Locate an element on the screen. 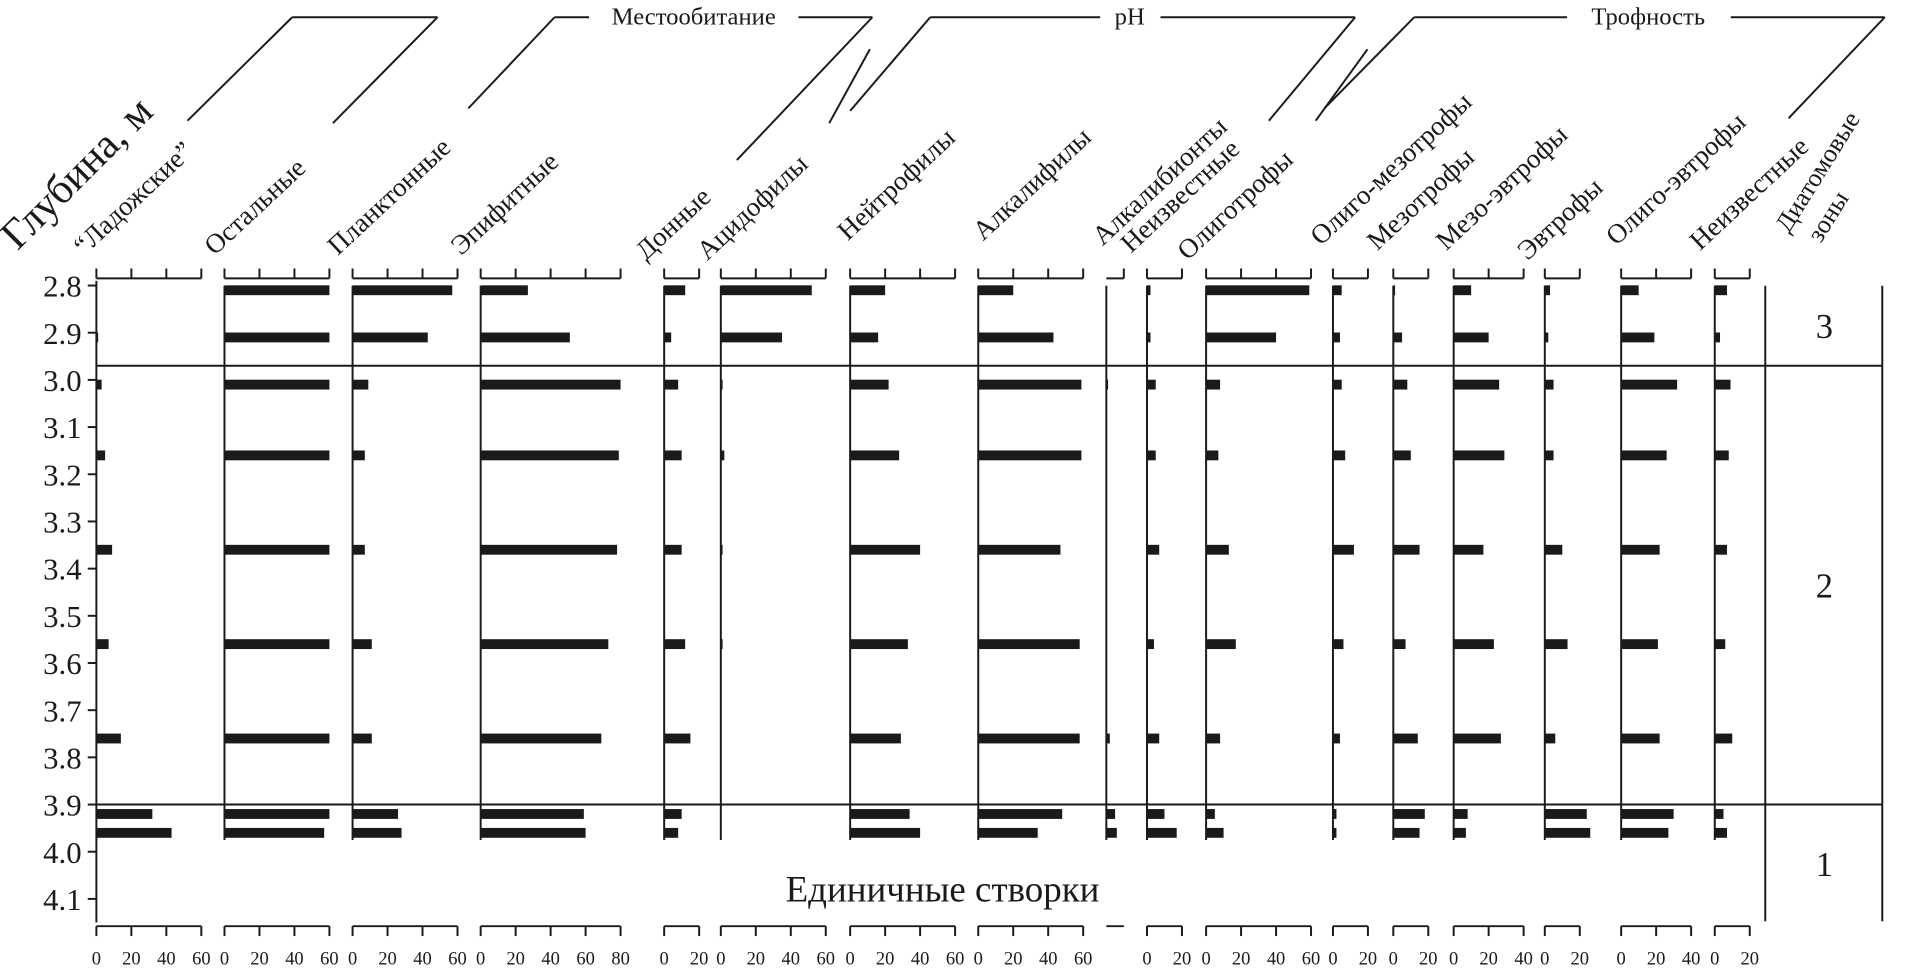  annotation: Единичные створки is located at coordinates (943, 889).